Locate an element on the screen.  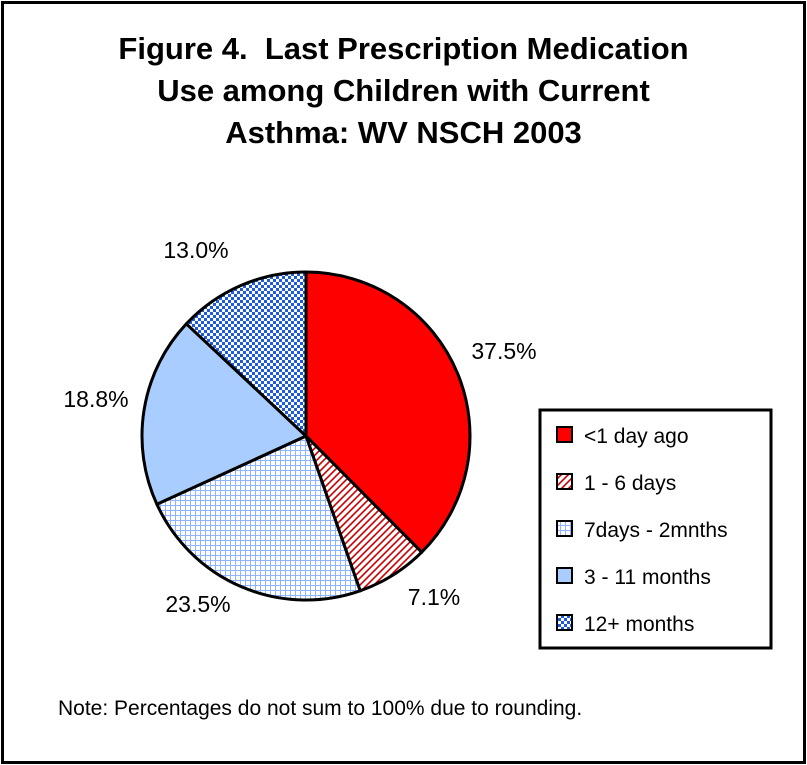
legend-box is located at coordinates (655, 529).